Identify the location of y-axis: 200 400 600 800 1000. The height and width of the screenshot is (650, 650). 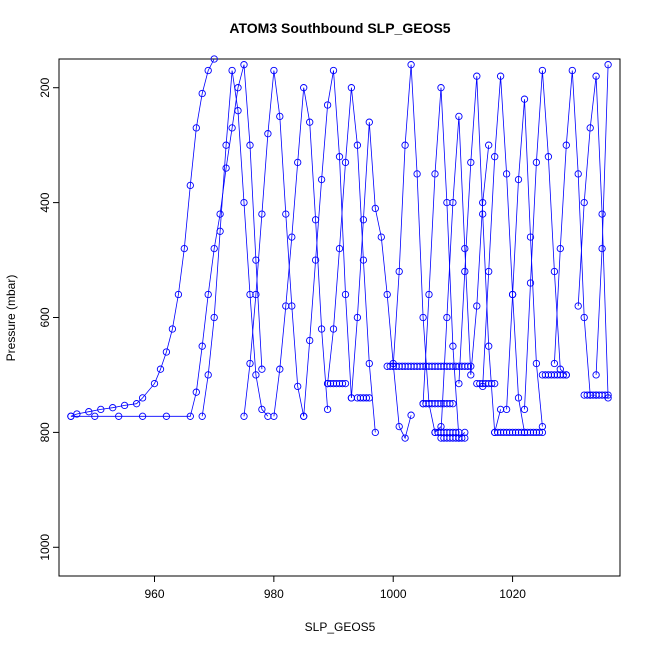
(48, 319).